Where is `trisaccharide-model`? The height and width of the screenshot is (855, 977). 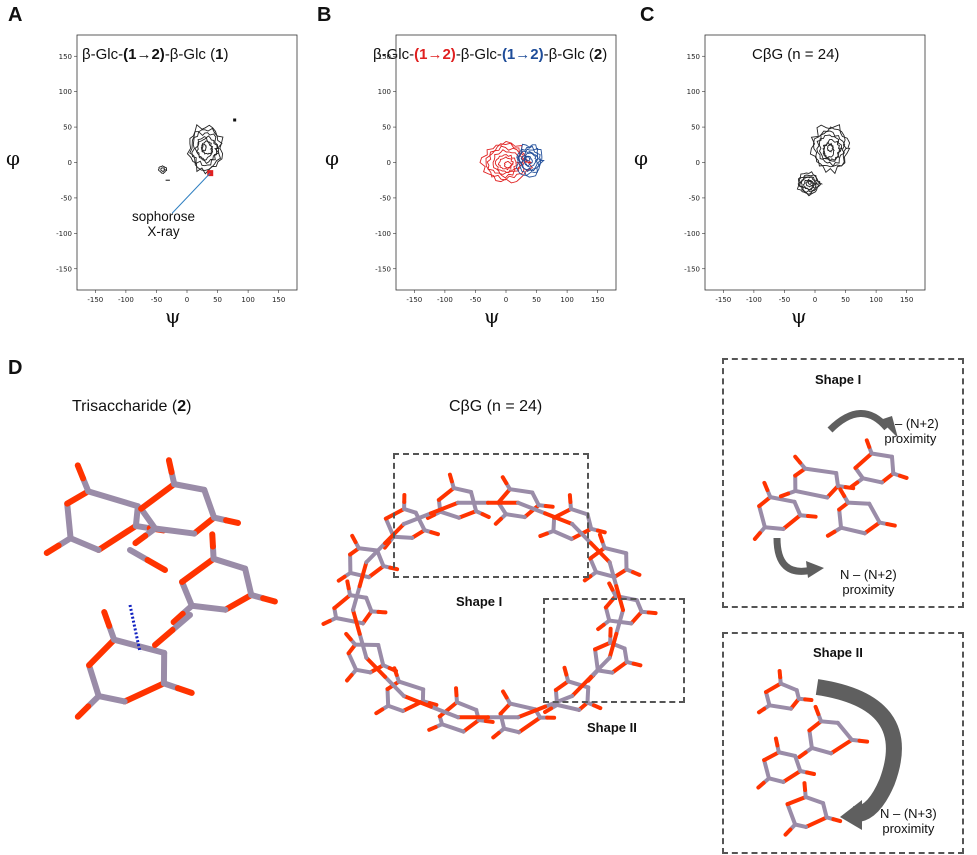
trisaccharide-model is located at coordinates (160, 588).